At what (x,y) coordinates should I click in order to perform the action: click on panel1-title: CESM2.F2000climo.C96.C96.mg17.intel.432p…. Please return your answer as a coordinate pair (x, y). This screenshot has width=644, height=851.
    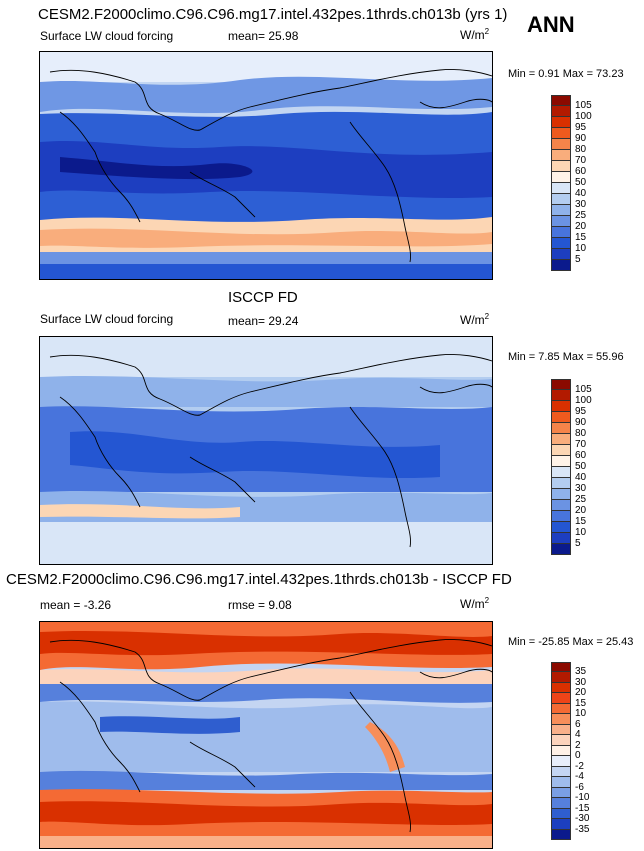
    Looking at the image, I should click on (273, 14).